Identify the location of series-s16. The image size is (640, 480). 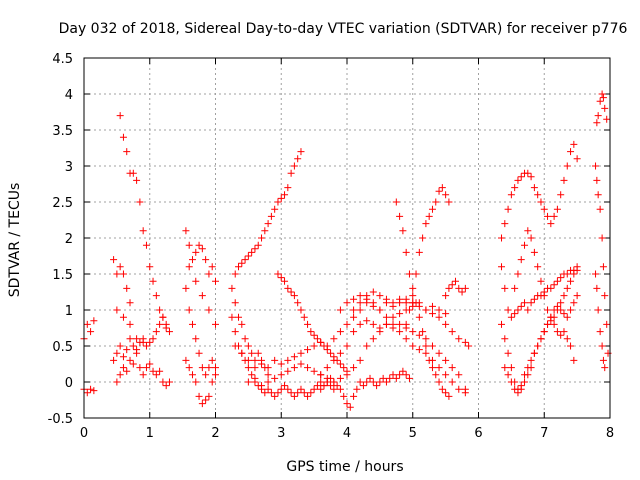
(312, 322).